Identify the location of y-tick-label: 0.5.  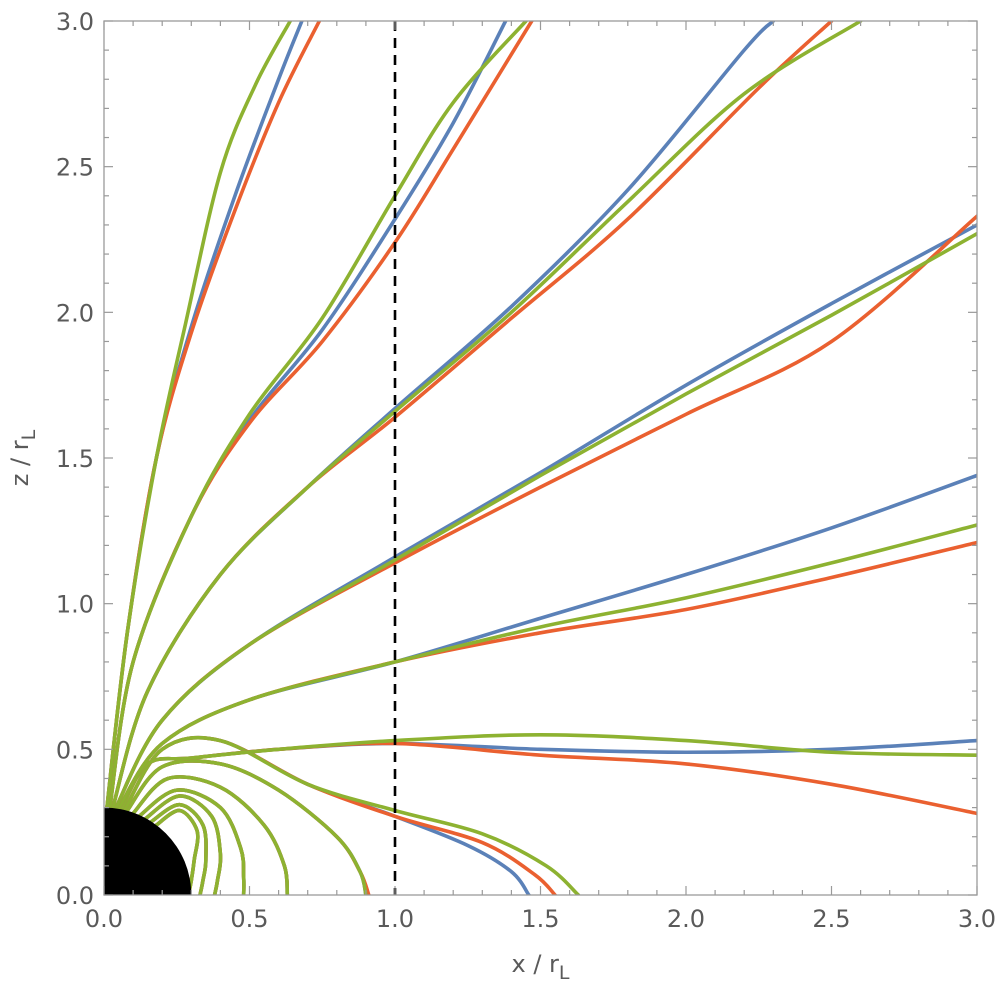
(75, 750).